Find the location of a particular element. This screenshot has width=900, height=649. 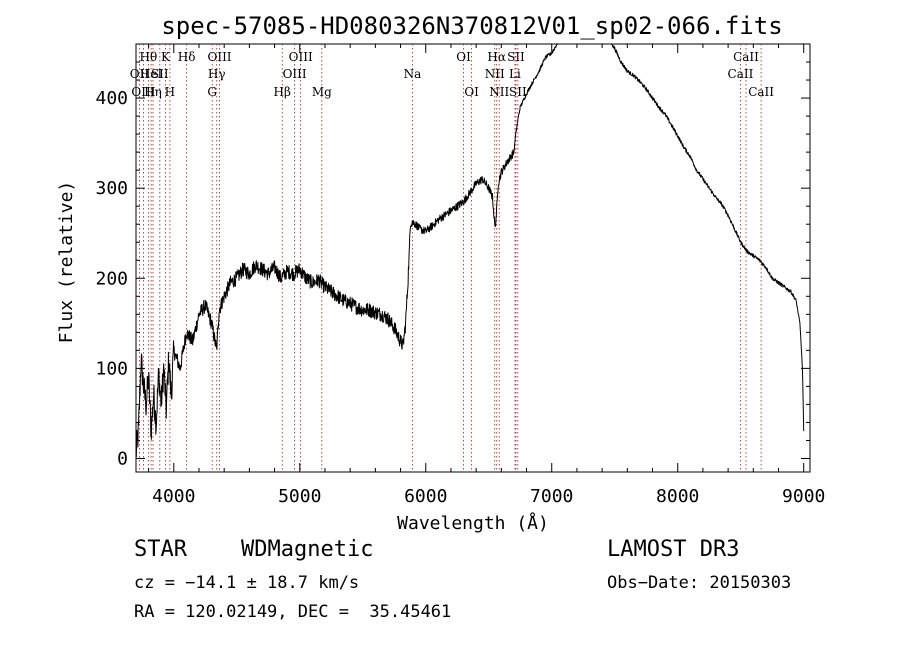

x-tick-label: 6000 is located at coordinates (425, 496).